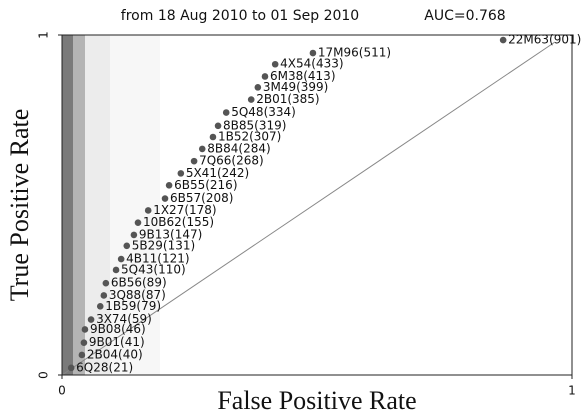  What do you see at coordinates (157, 259) in the screenshot?
I see `point-label: 4B11(121)` at bounding box center [157, 259].